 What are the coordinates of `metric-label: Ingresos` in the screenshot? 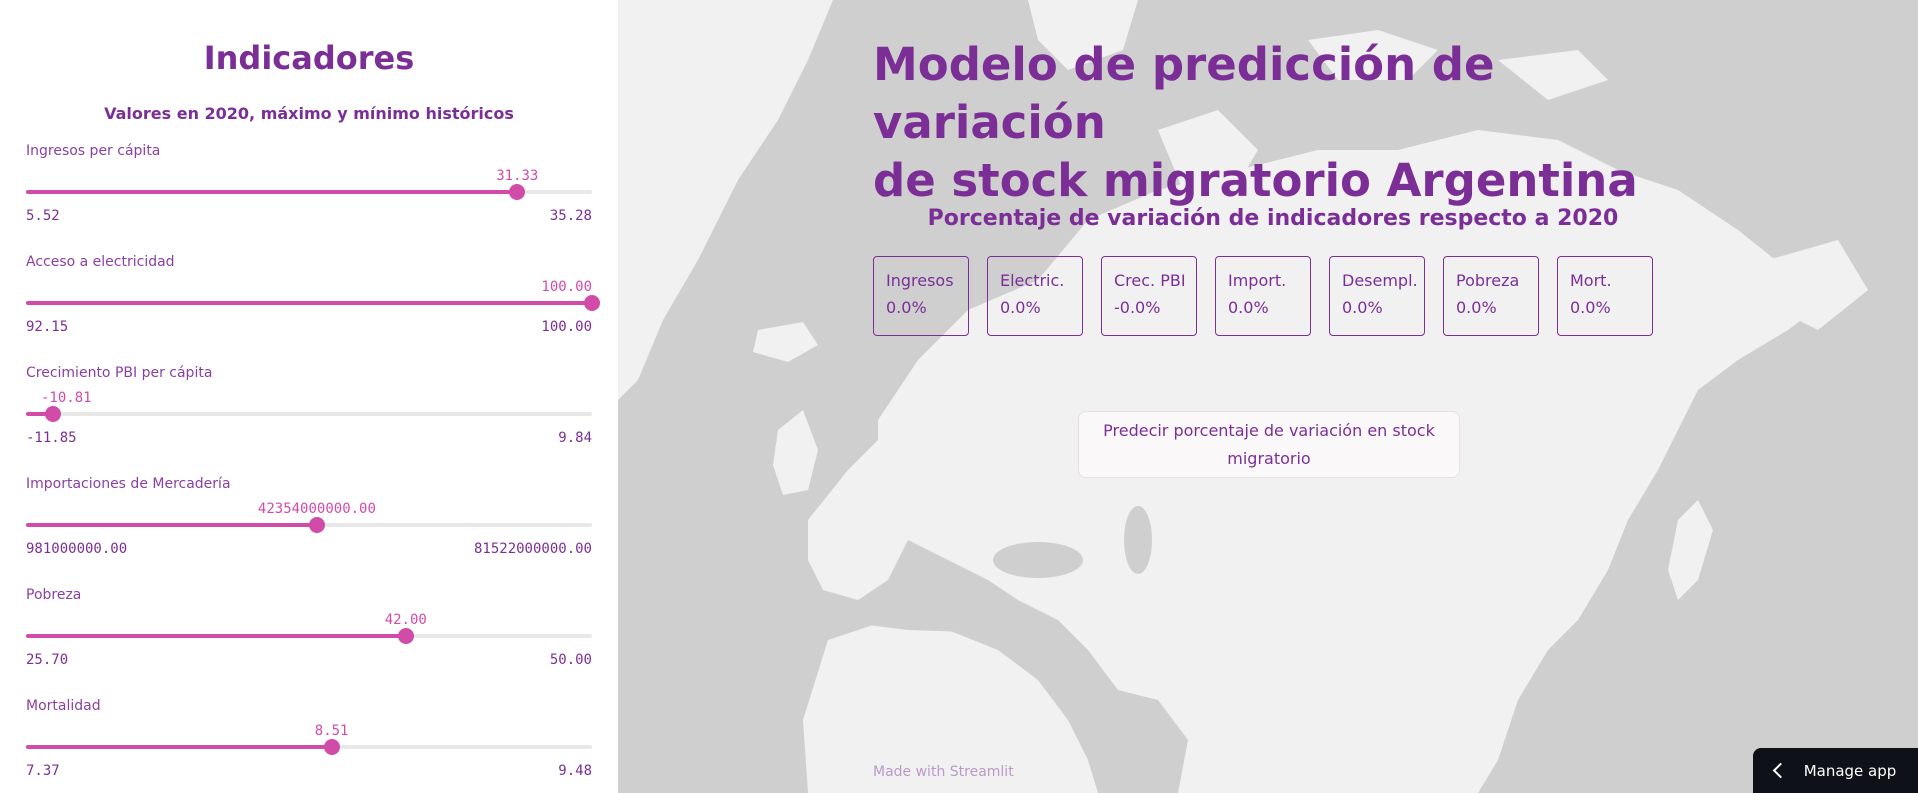 It's located at (920, 280).